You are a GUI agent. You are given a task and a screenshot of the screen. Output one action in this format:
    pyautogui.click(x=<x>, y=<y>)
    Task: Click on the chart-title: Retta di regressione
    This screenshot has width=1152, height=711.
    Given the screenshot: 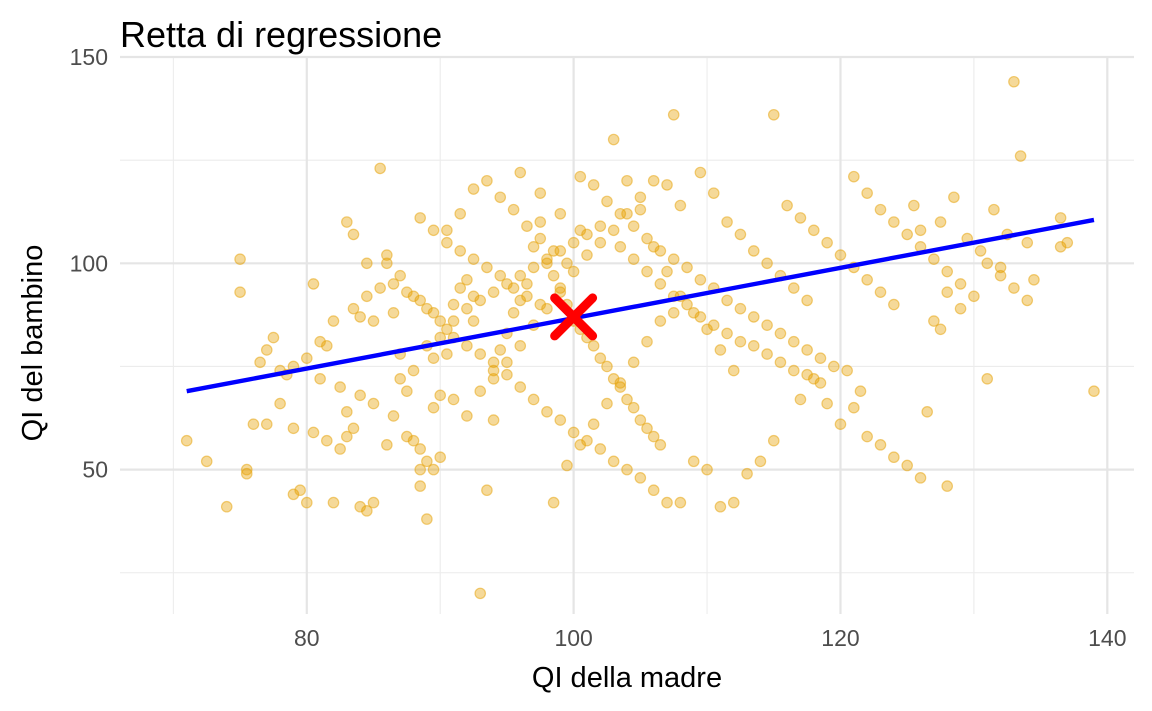 What is the action you would take?
    pyautogui.click(x=281, y=34)
    